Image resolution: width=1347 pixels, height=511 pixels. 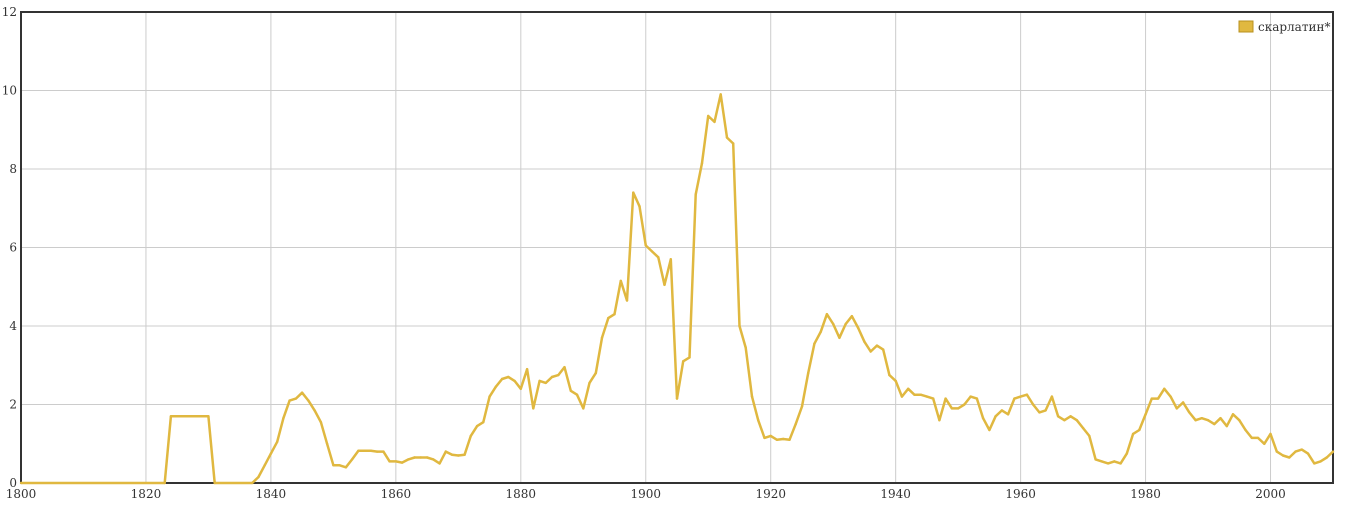 What do you see at coordinates (21, 494) in the screenshot?
I see `x-tick-label: 1800` at bounding box center [21, 494].